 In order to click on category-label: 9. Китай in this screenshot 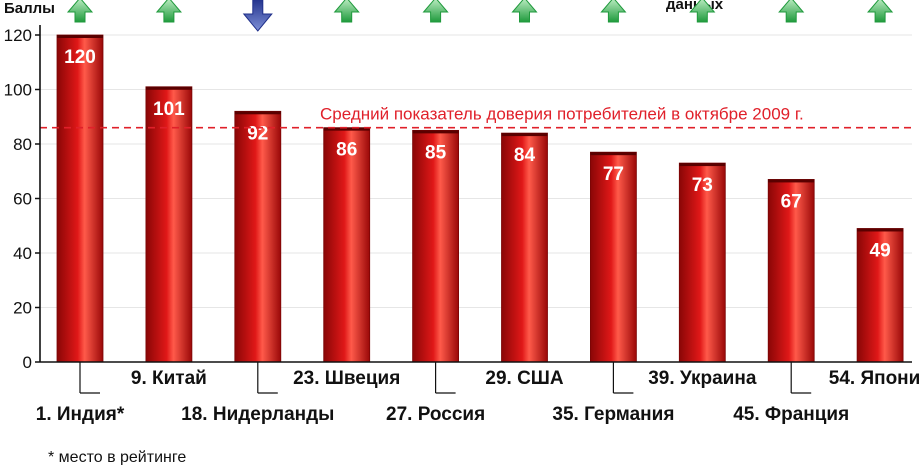, I will do `click(169, 378)`.